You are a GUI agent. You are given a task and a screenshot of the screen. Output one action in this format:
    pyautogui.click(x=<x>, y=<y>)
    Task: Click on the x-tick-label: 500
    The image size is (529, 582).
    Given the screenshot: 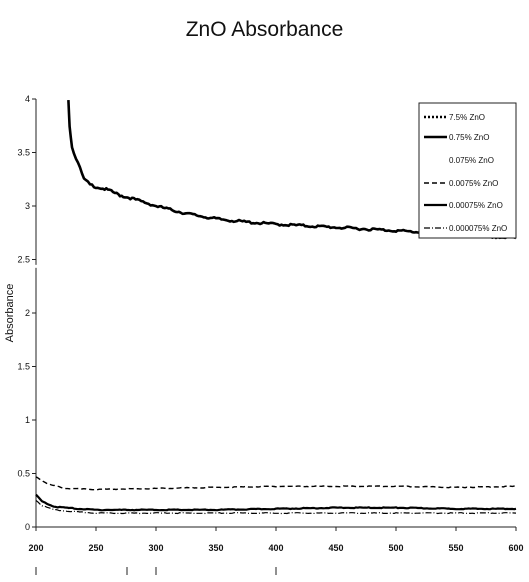 What is the action you would take?
    pyautogui.click(x=395, y=548)
    